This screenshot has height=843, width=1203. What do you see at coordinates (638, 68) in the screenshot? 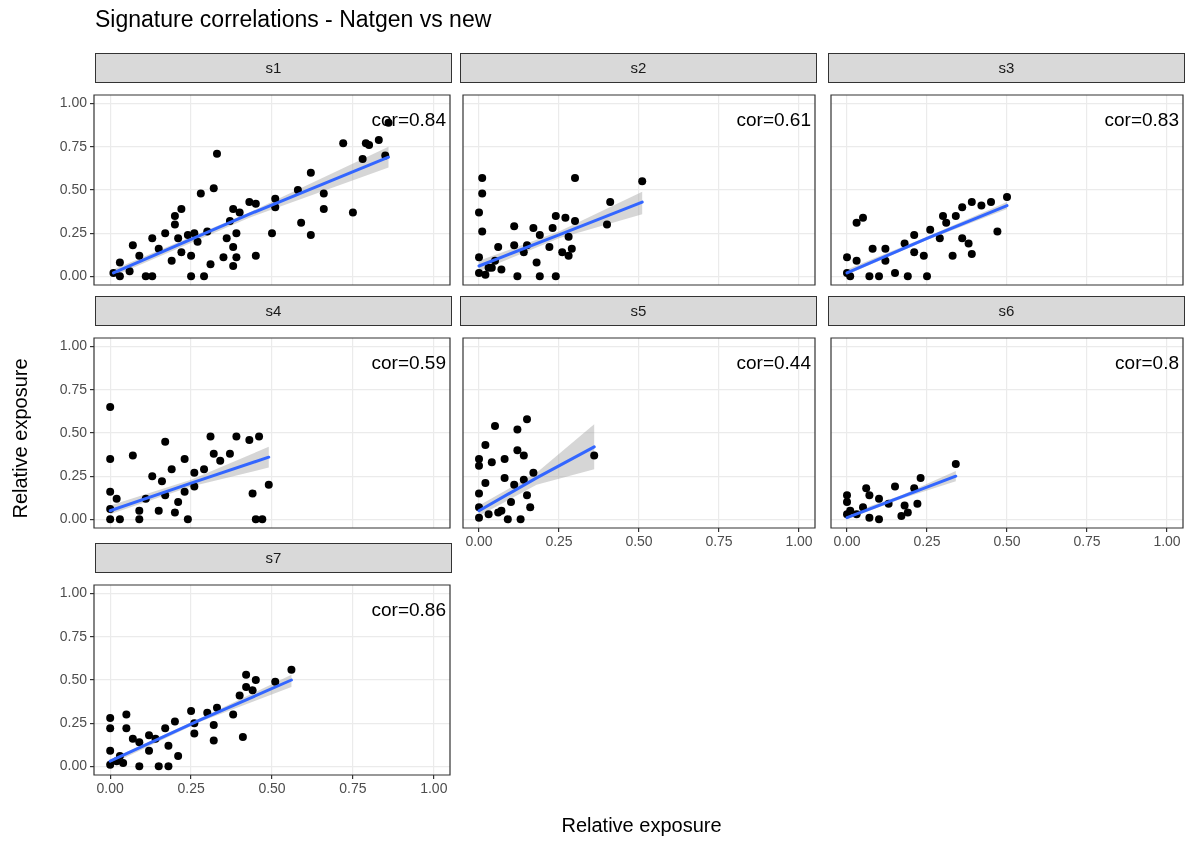
I see `chart-subtitle: s2` at bounding box center [638, 68].